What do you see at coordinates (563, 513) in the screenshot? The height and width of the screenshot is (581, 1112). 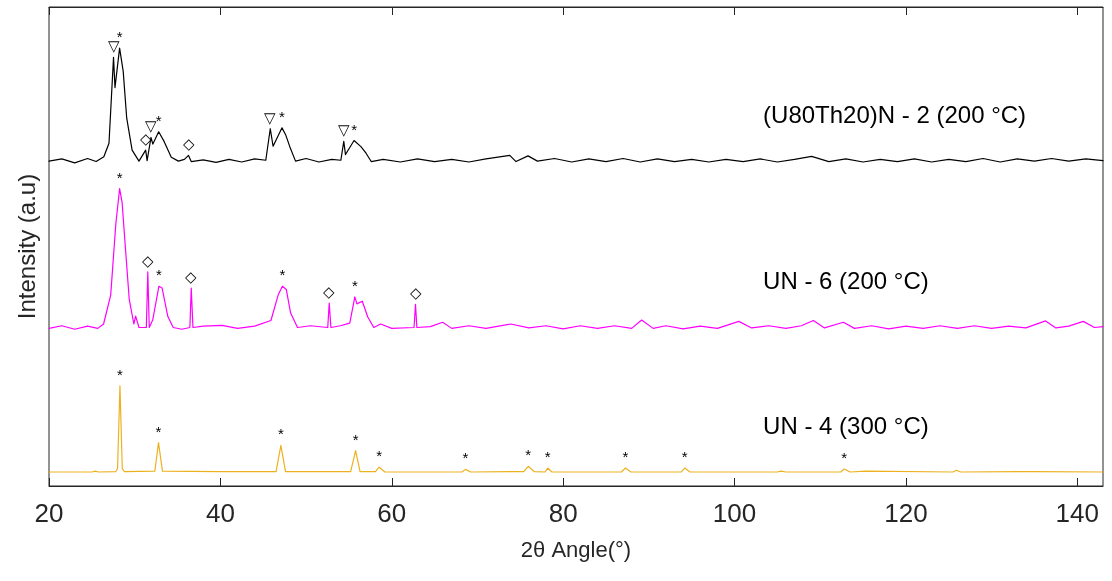 I see `x-tick-label: 80` at bounding box center [563, 513].